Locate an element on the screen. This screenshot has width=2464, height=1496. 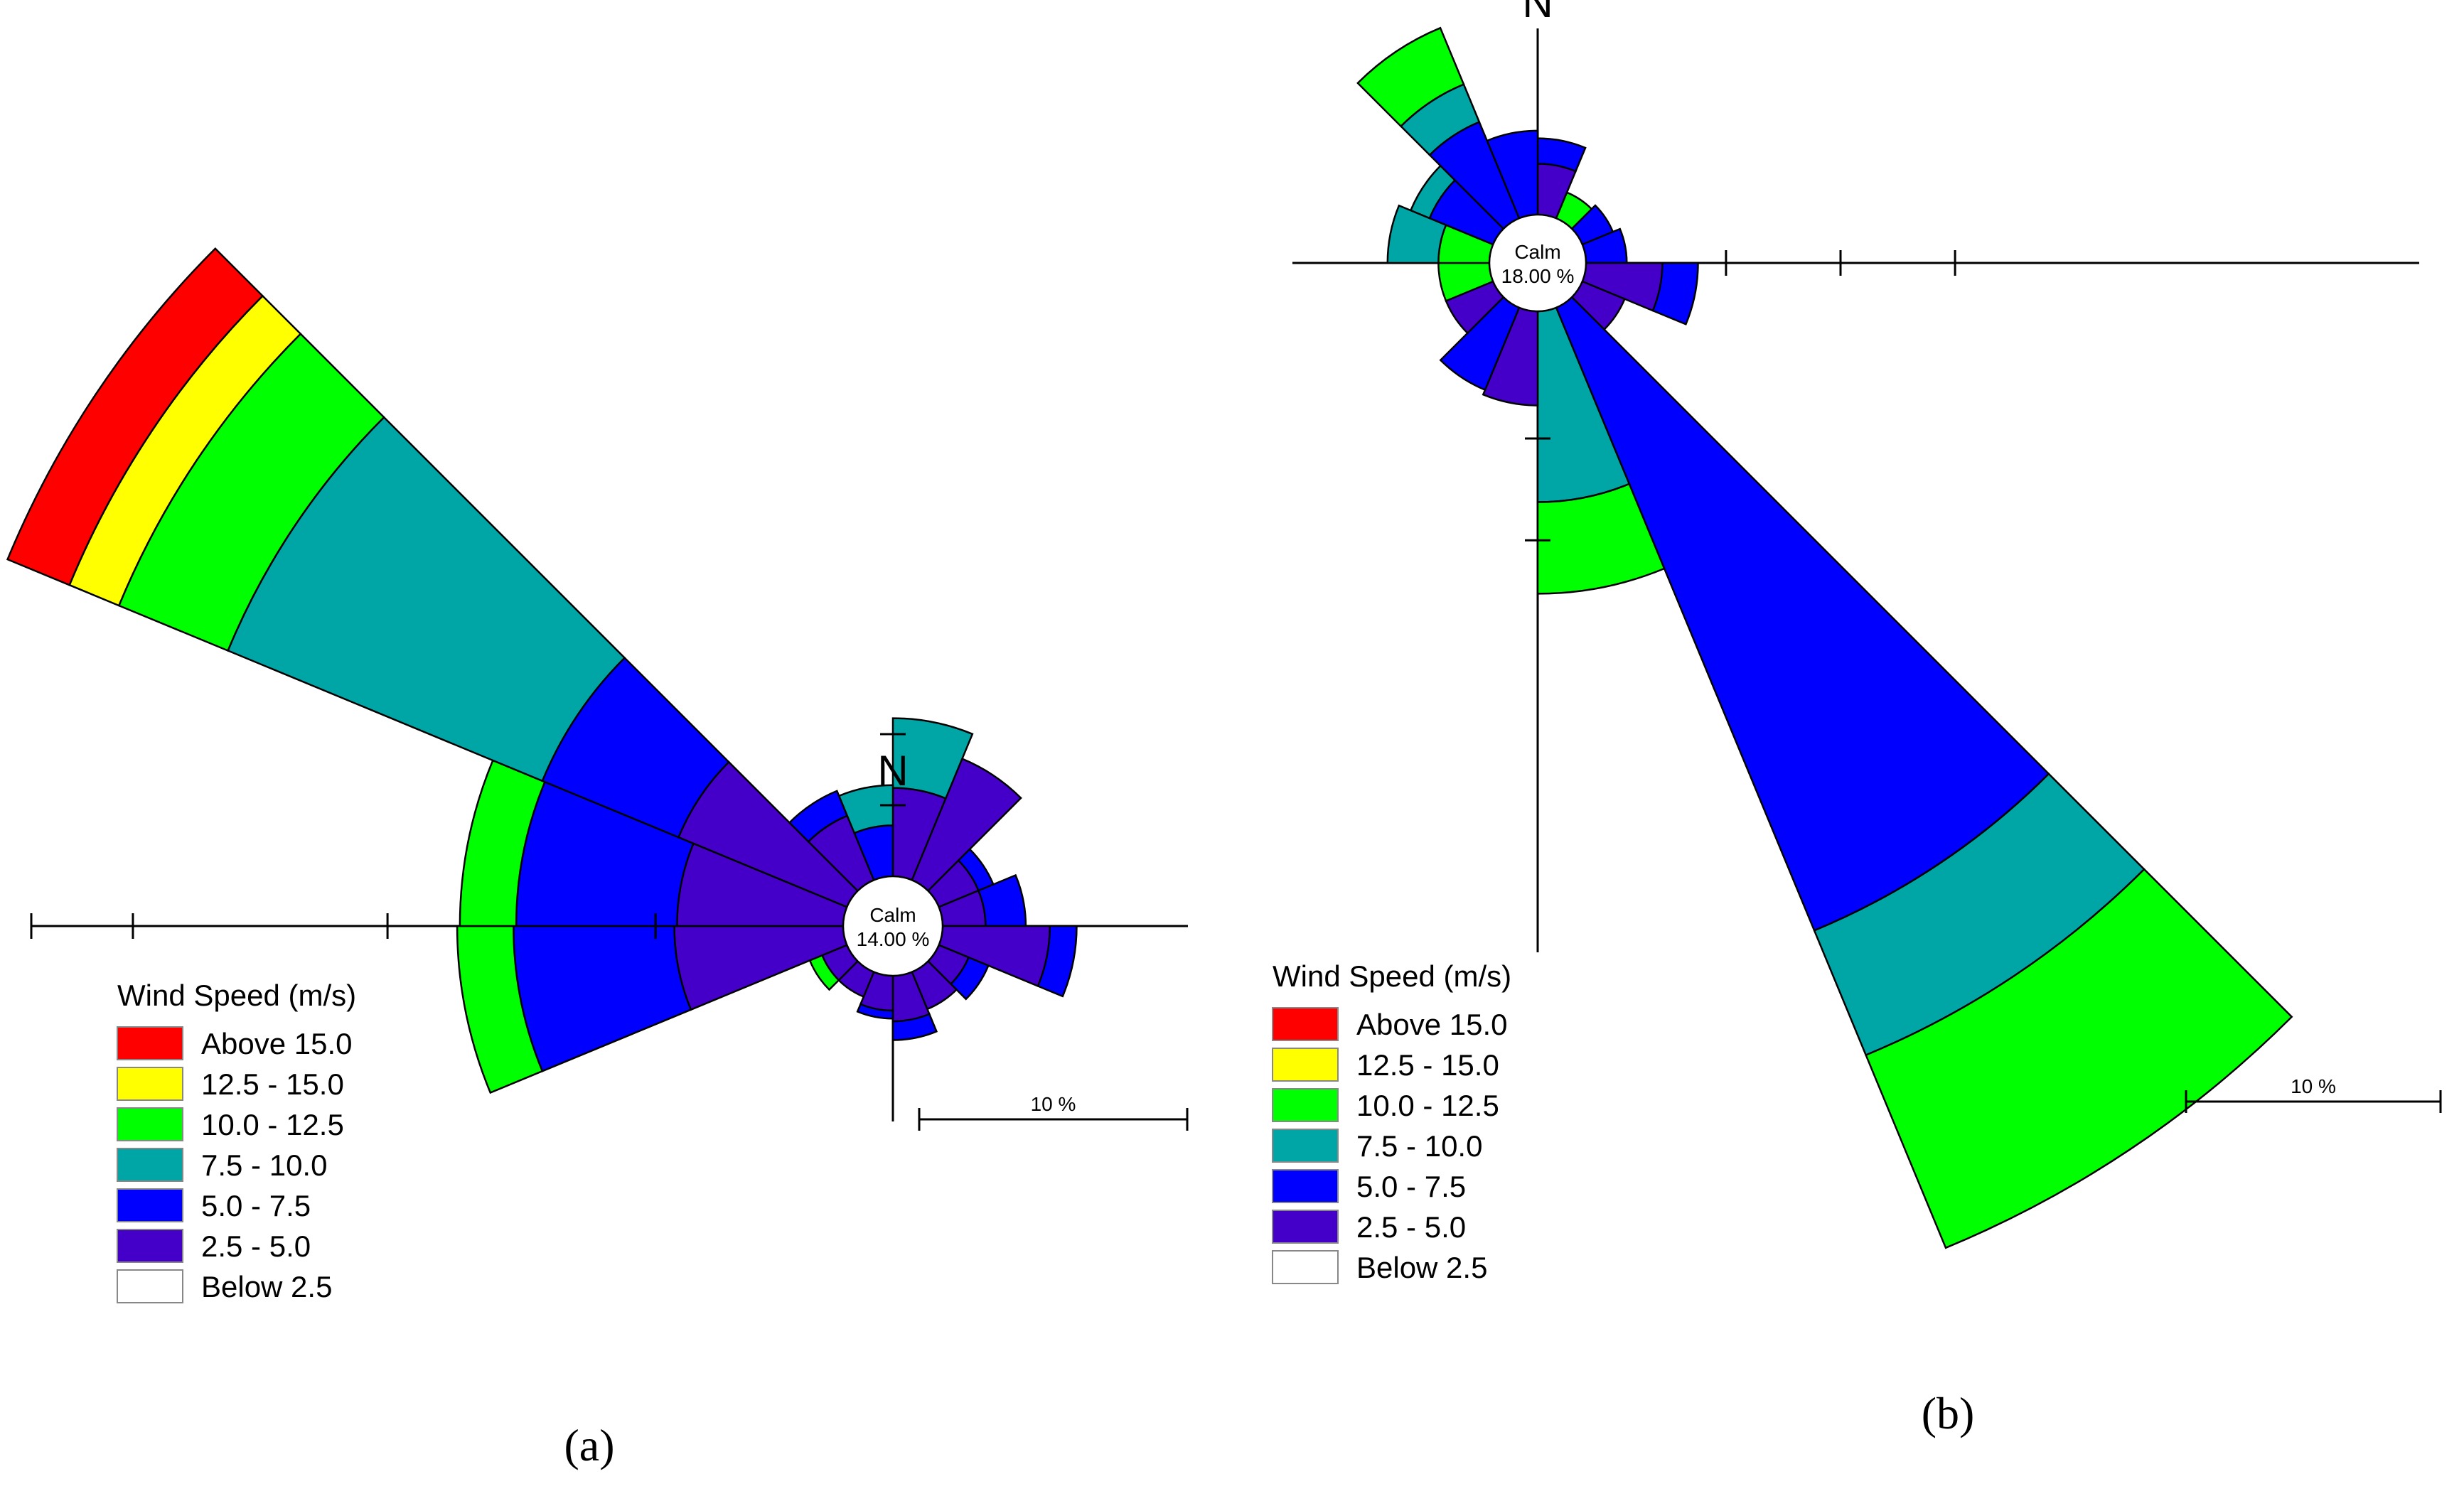
sector-168.75-5.0-7.5 is located at coordinates (914, 1027).